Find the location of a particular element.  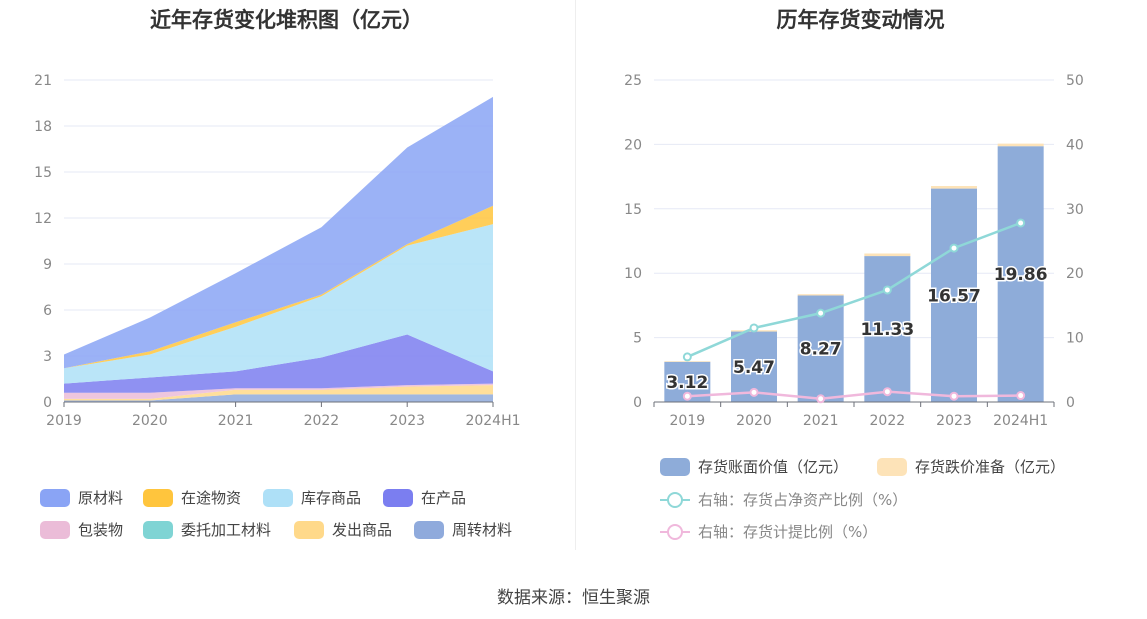

legend-label: 存货账面价值（亿元） is located at coordinates (773, 467).